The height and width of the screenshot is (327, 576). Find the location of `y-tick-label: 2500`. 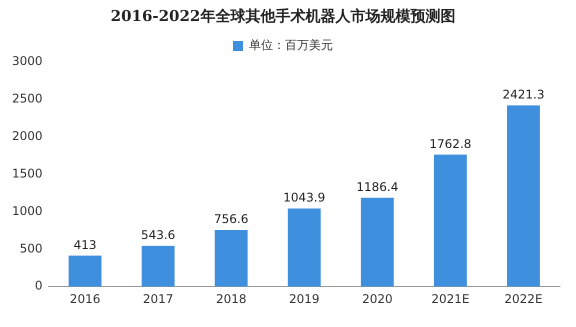

y-tick-label: 2500 is located at coordinates (27, 99).